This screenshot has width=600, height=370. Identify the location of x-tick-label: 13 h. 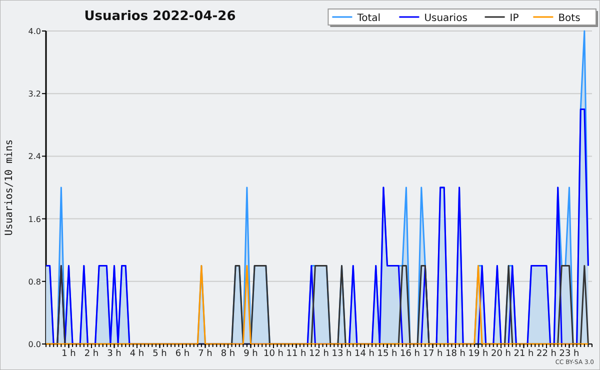
(342, 354).